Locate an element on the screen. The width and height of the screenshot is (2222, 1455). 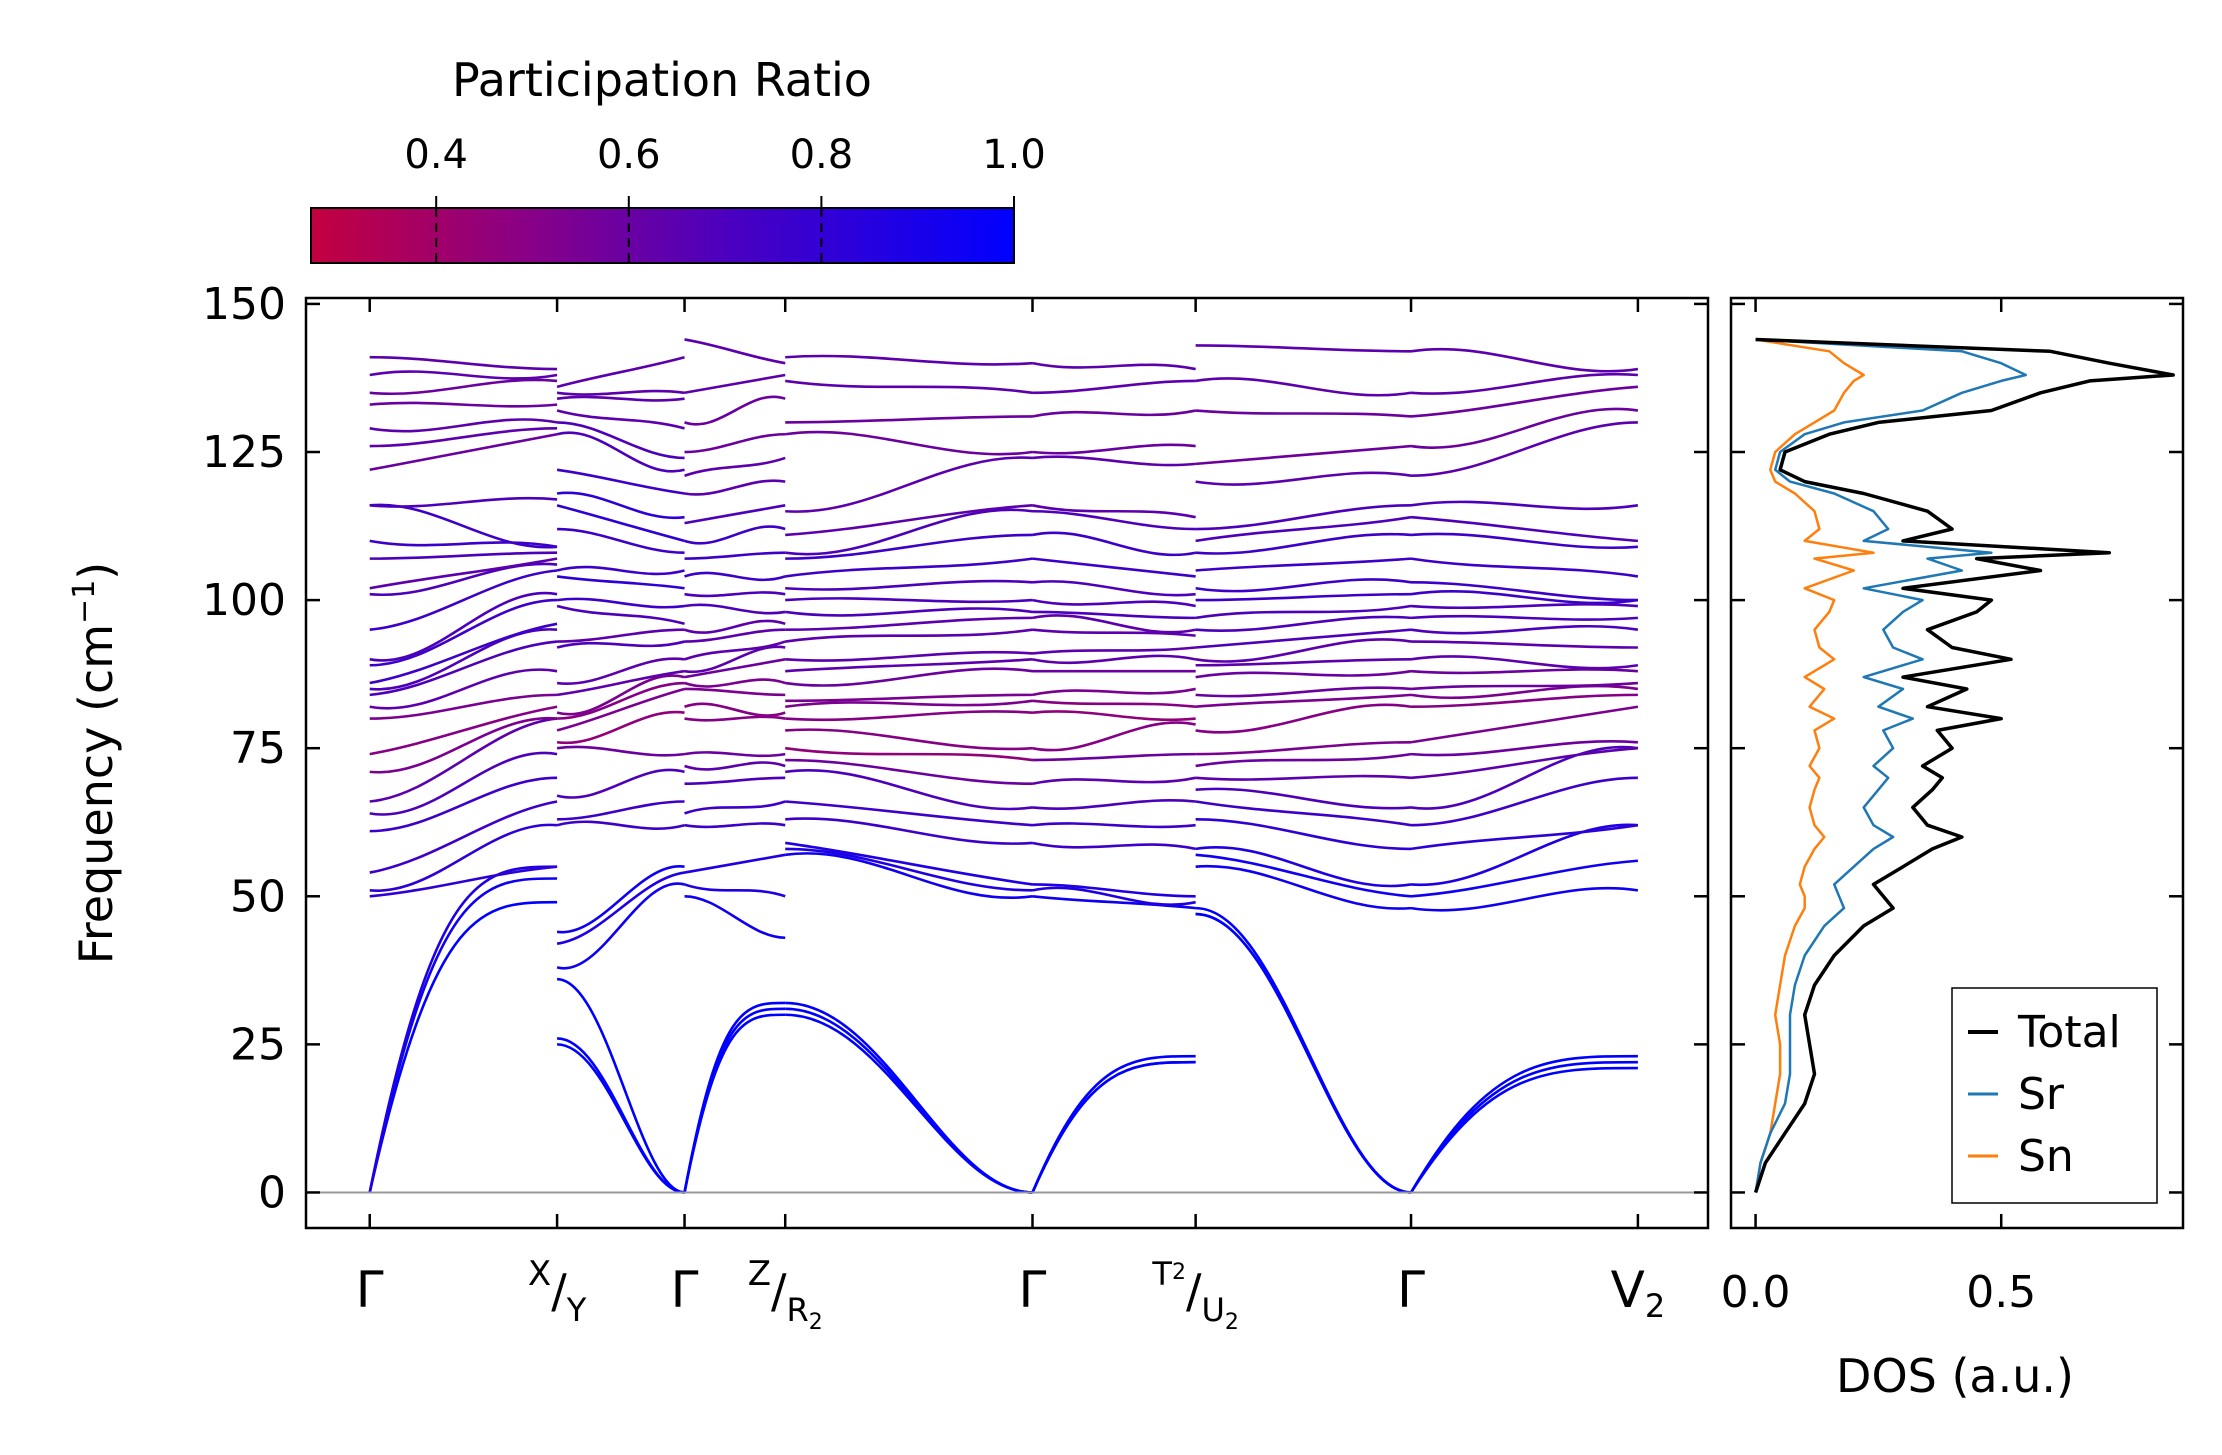
dos-x-ticks: 0.0 0.5 is located at coordinates (1878, 808).